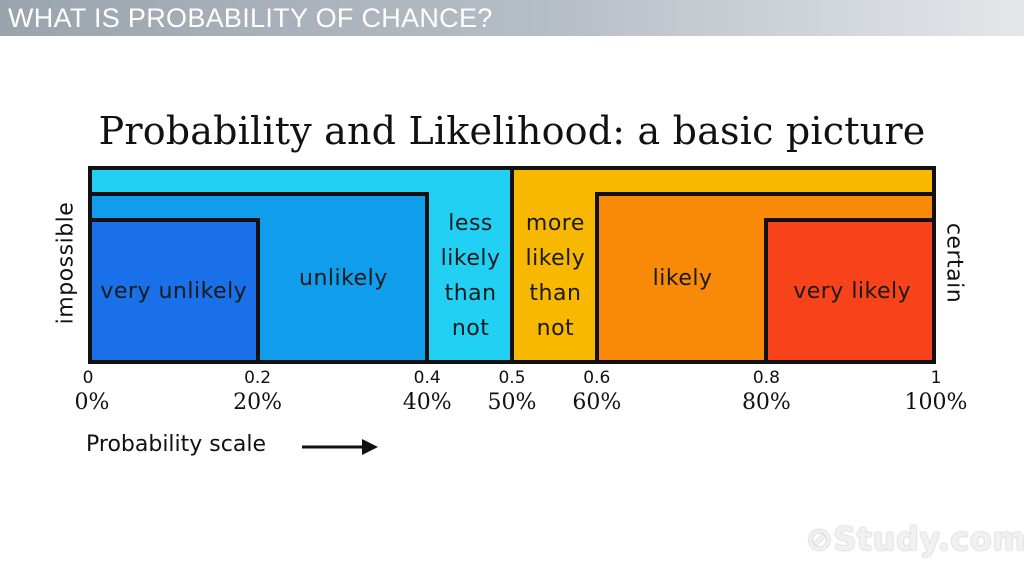 Image resolution: width=1024 pixels, height=576 pixels. I want to click on tick-decimal: 1, so click(936, 378).